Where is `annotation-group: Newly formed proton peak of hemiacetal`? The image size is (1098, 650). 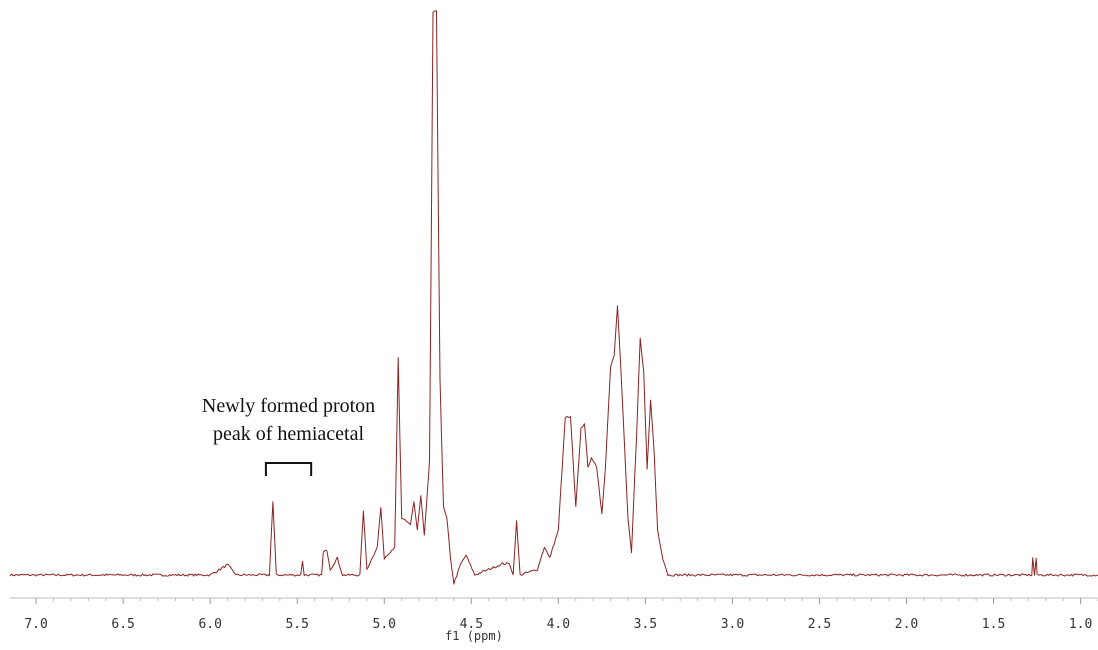 annotation-group: Newly formed proton peak of hemiacetal is located at coordinates (288, 435).